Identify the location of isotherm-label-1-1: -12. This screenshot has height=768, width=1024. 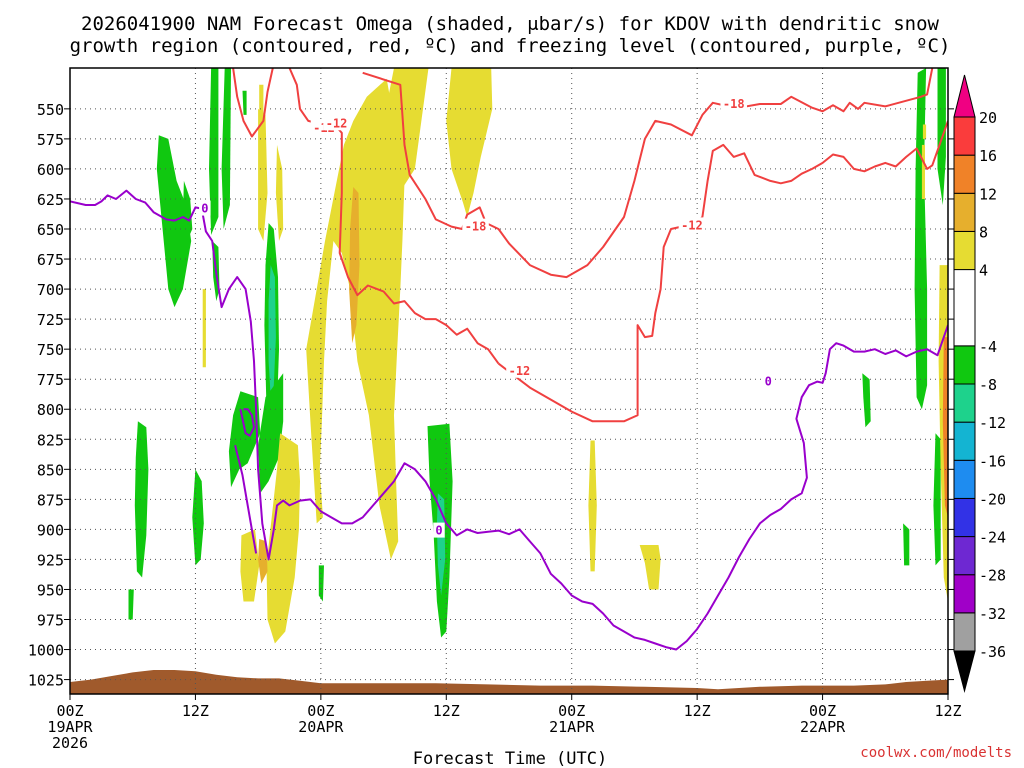
(520, 371).